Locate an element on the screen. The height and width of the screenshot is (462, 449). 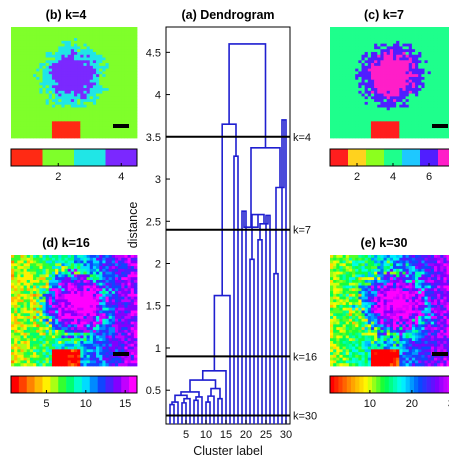
scale-bar is located at coordinates (121, 126).